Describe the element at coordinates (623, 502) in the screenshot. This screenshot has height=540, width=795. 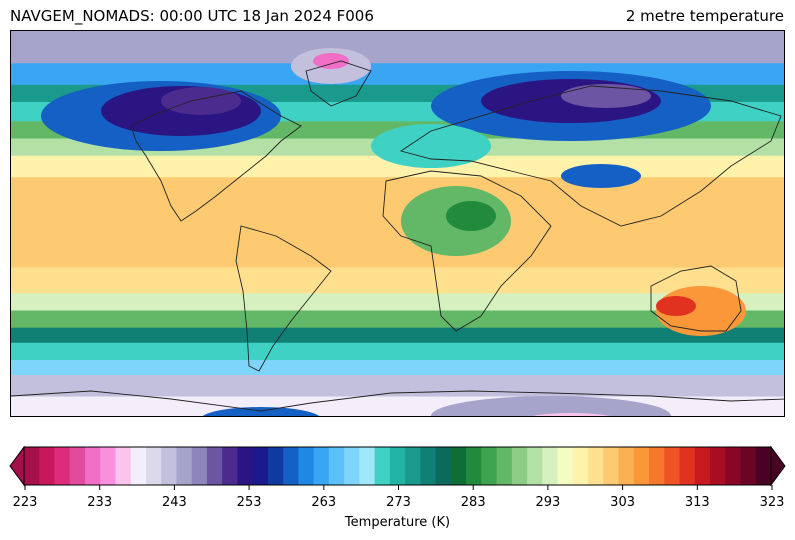
I see `colorbar-tick-label: 303` at that location.